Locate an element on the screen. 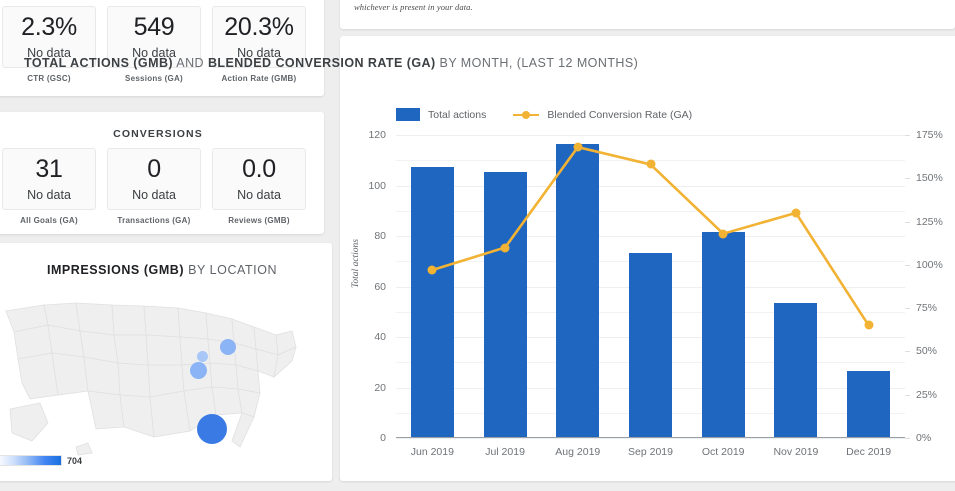 The height and width of the screenshot is (491, 955). y-axis-tick-right: 100% is located at coordinates (929, 264).